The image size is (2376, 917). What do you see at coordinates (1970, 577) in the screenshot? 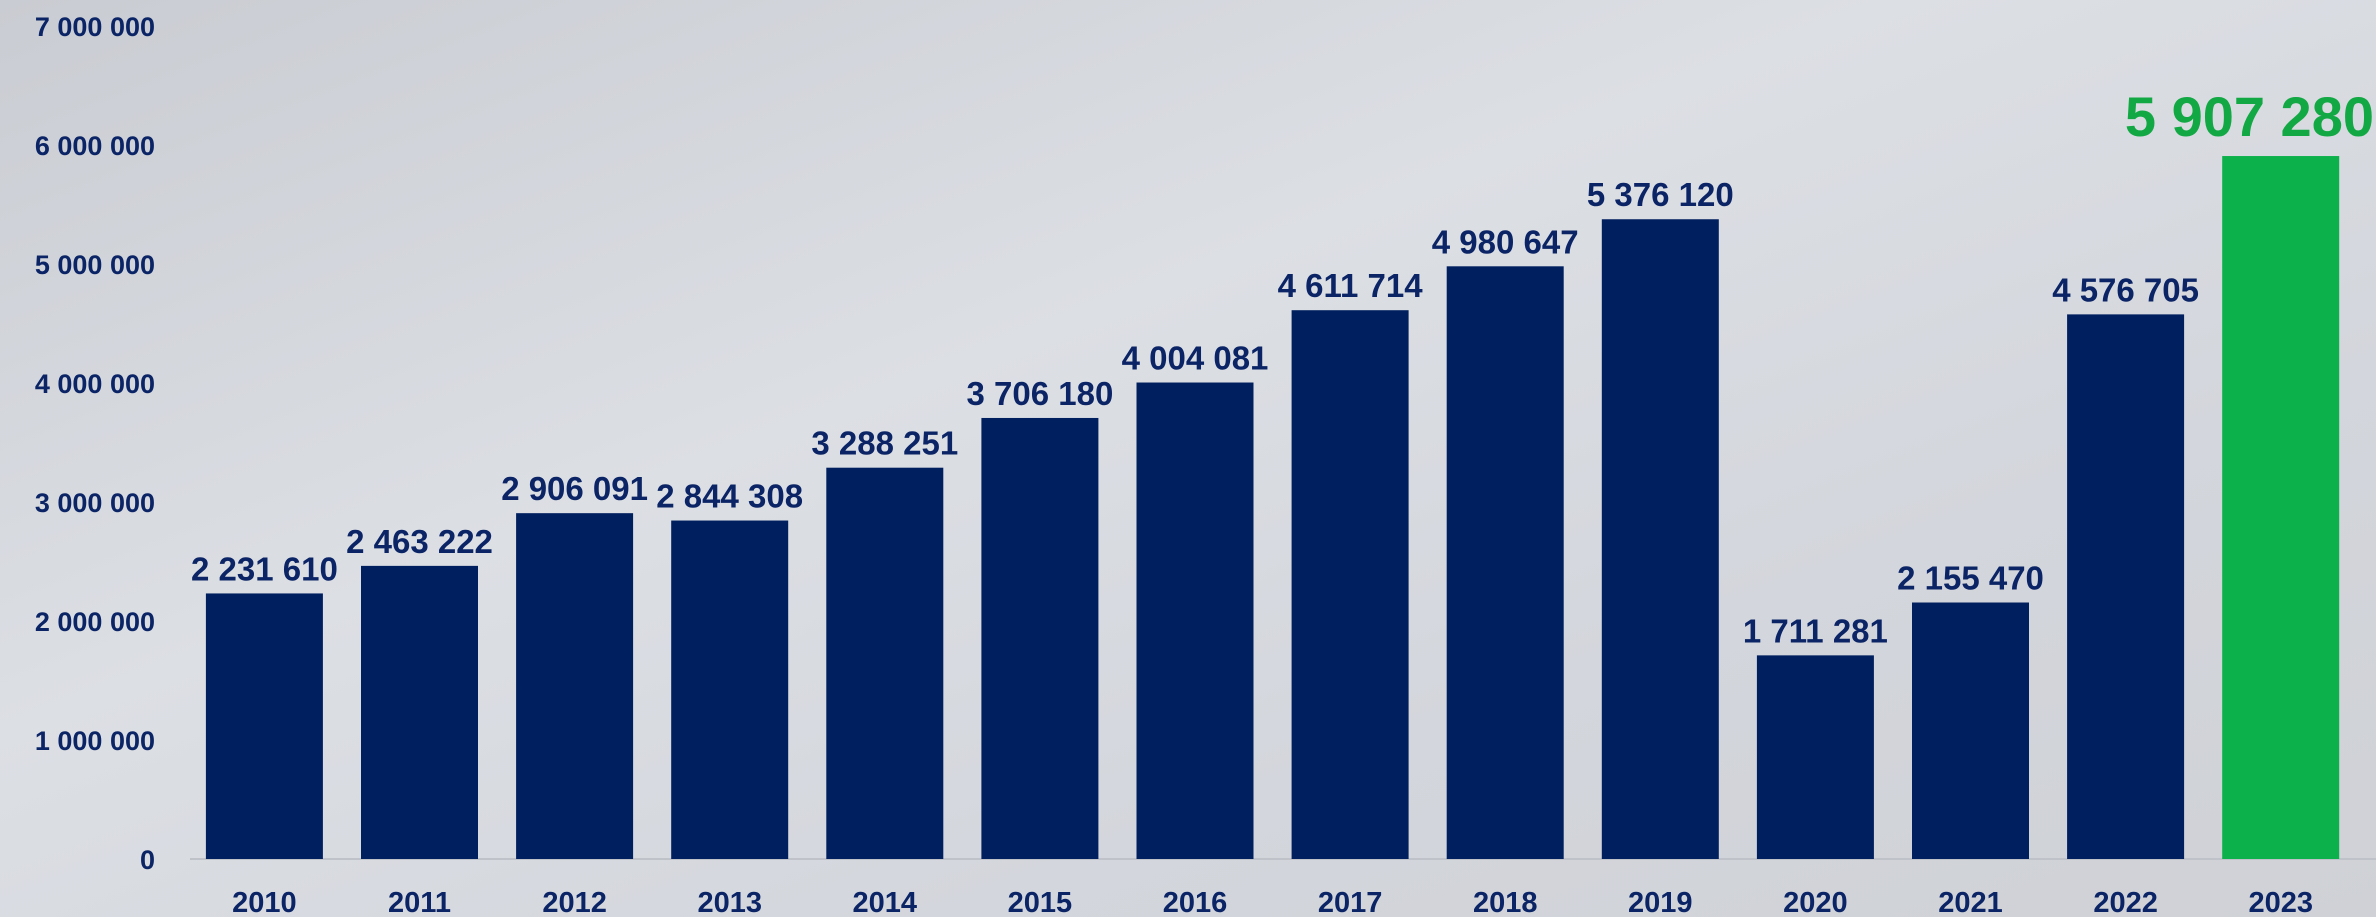
I see `value-label: 2 155 470` at bounding box center [1970, 577].